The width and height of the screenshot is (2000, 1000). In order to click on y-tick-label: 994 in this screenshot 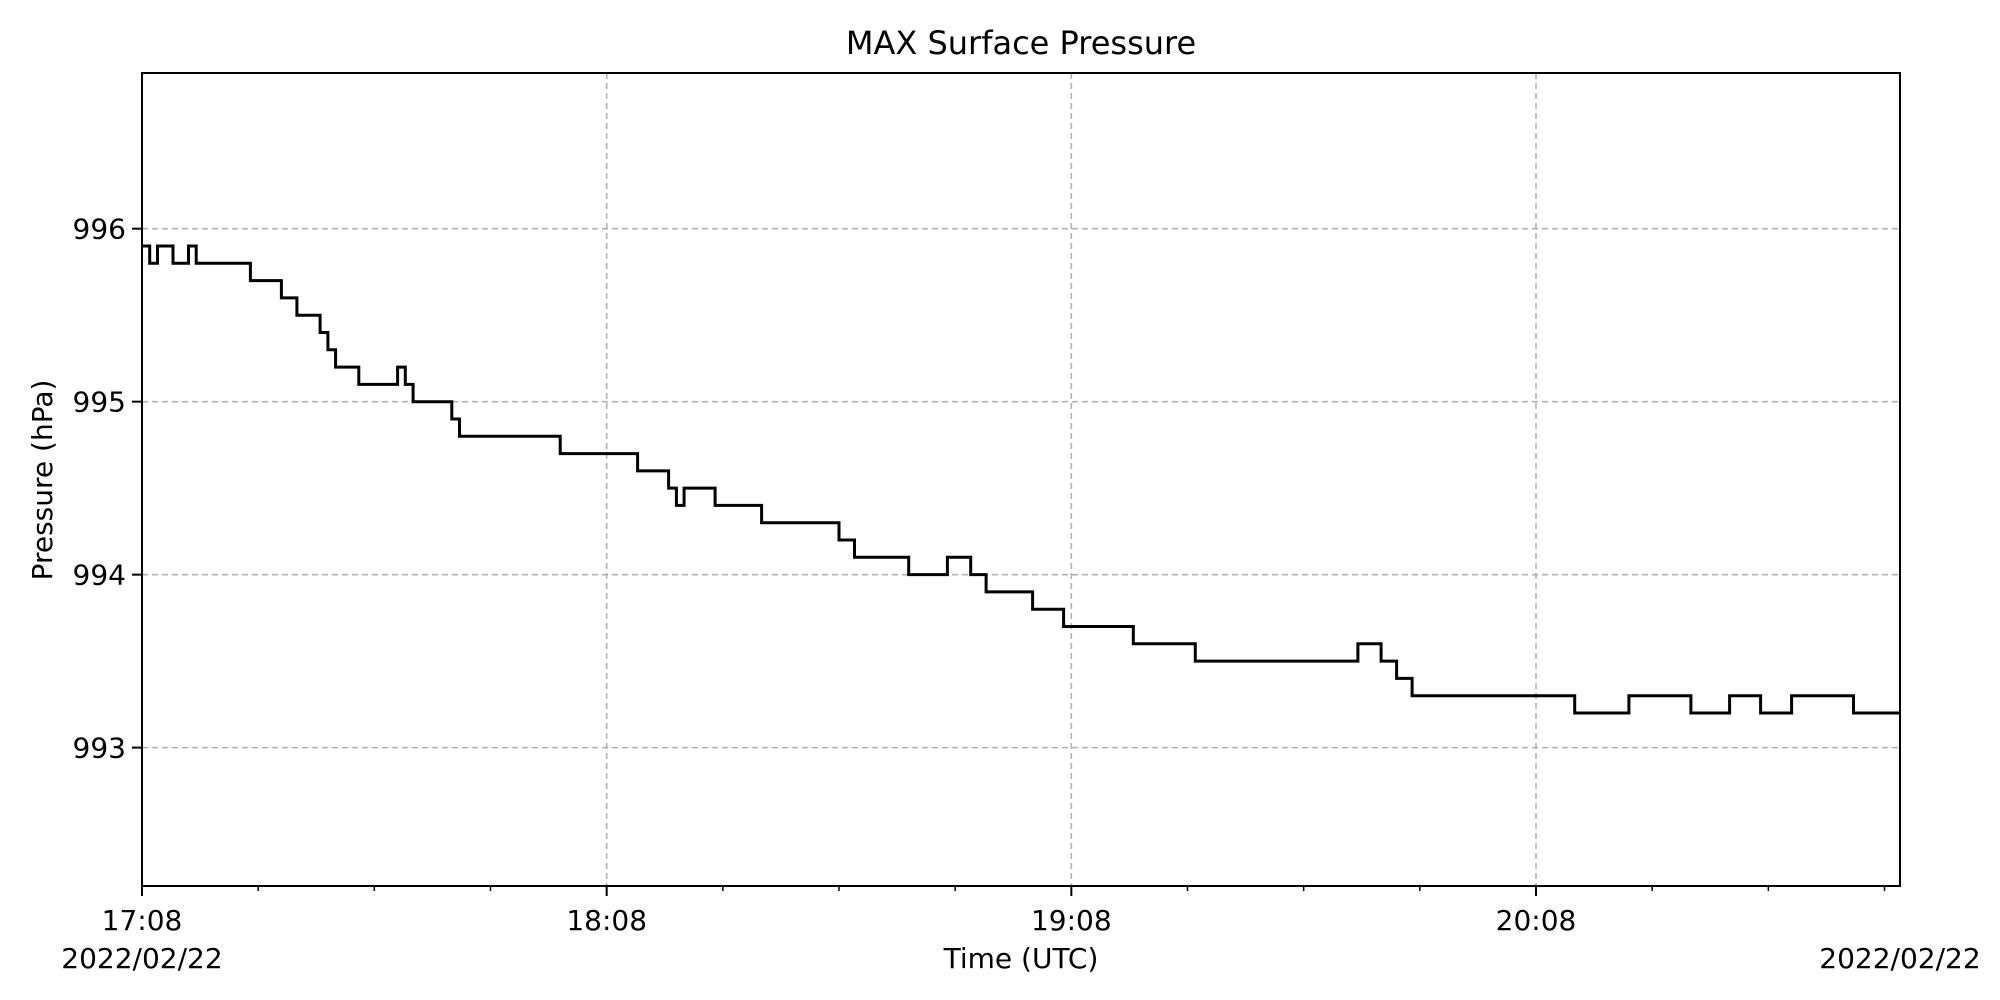, I will do `click(99, 575)`.